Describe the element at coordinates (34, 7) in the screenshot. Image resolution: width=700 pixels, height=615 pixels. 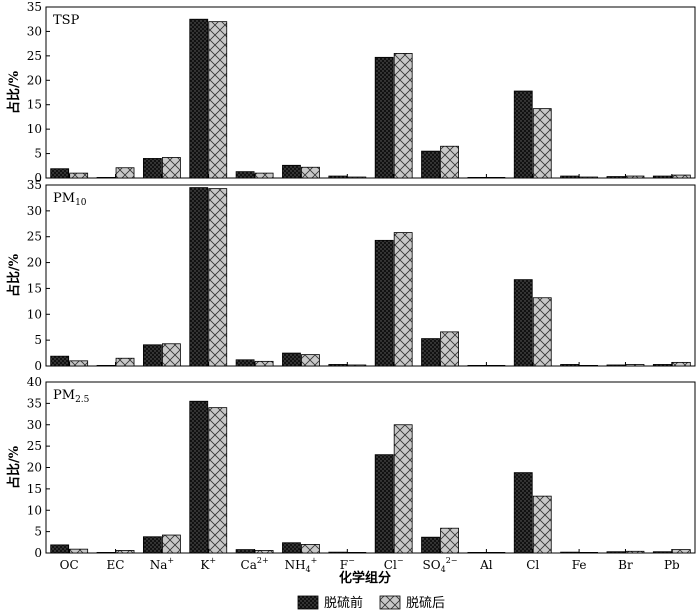
I see `y-tick-label: 35` at that location.